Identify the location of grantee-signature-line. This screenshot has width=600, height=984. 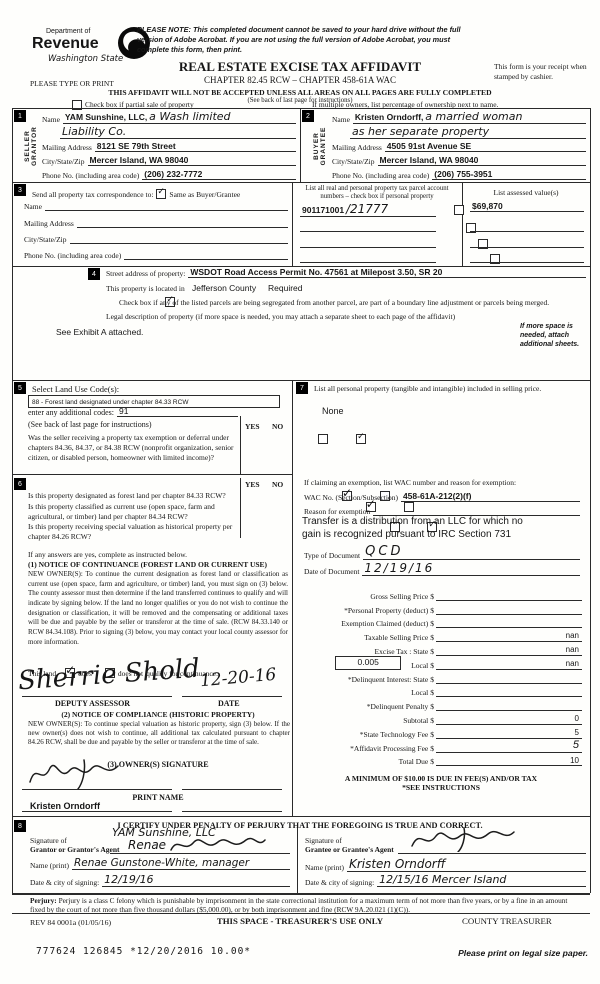
(492, 853).